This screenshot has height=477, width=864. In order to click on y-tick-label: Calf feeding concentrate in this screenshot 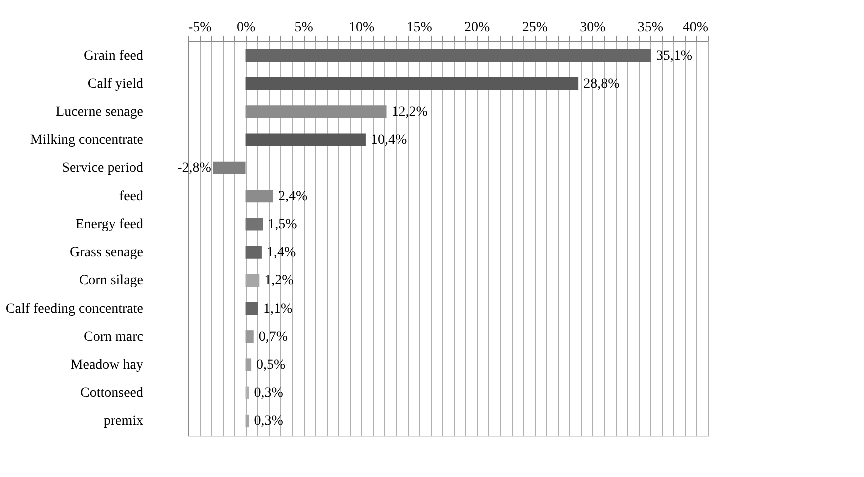, I will do `click(75, 309)`.